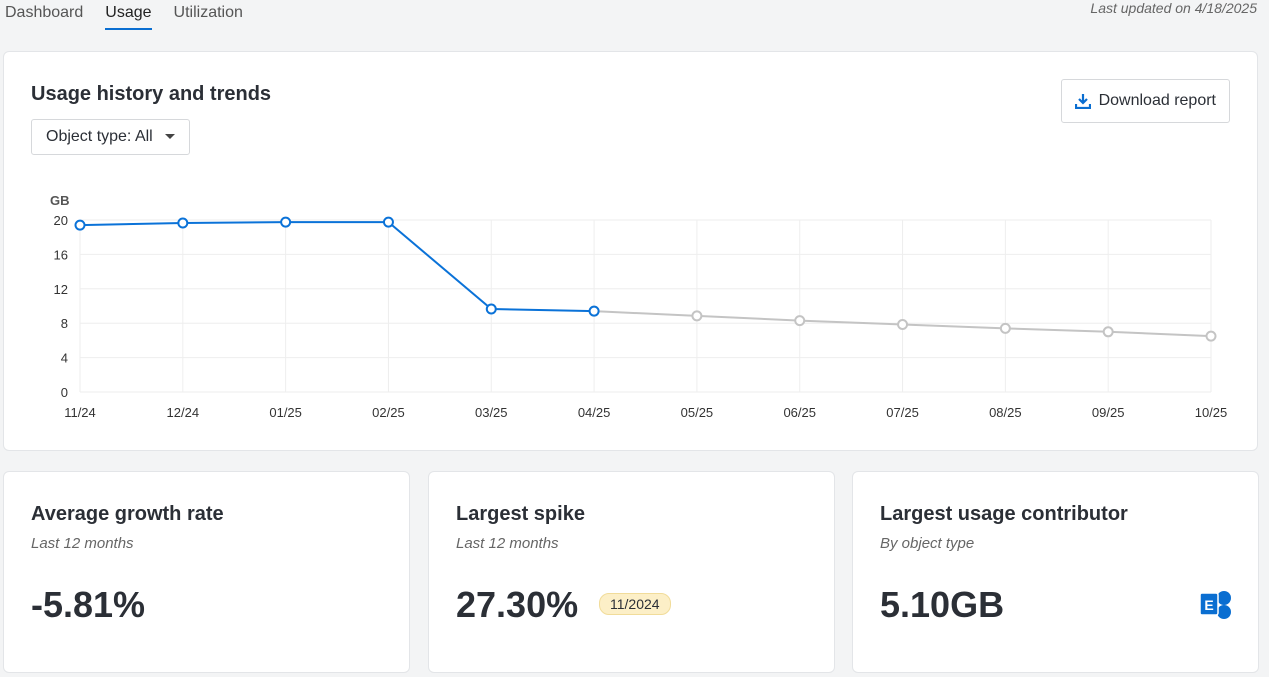 The width and height of the screenshot is (1269, 677). What do you see at coordinates (520, 514) in the screenshot?
I see `stat-title: Largest spike` at bounding box center [520, 514].